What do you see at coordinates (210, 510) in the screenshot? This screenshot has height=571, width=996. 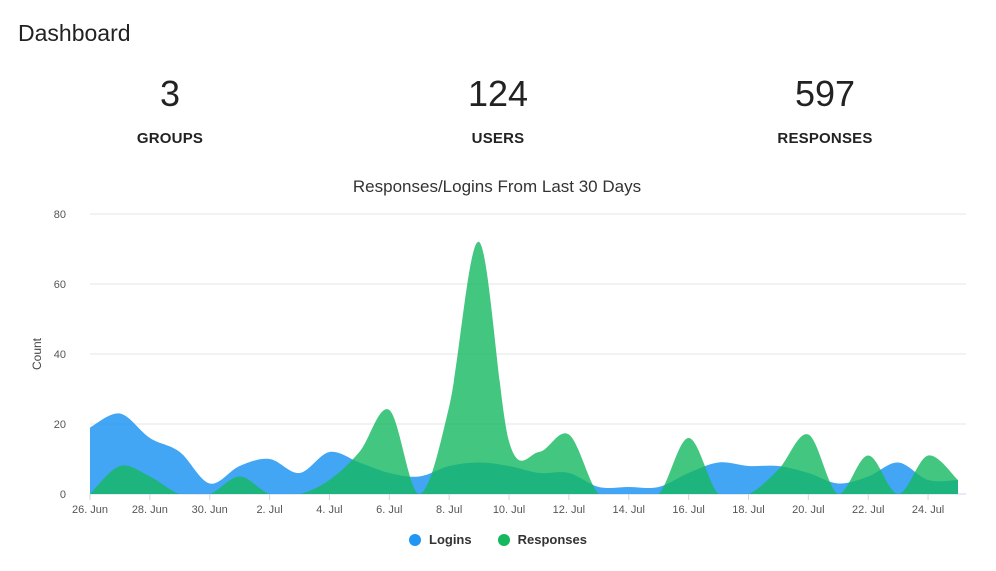 I see `x-tick-label: 30. Jun` at bounding box center [210, 510].